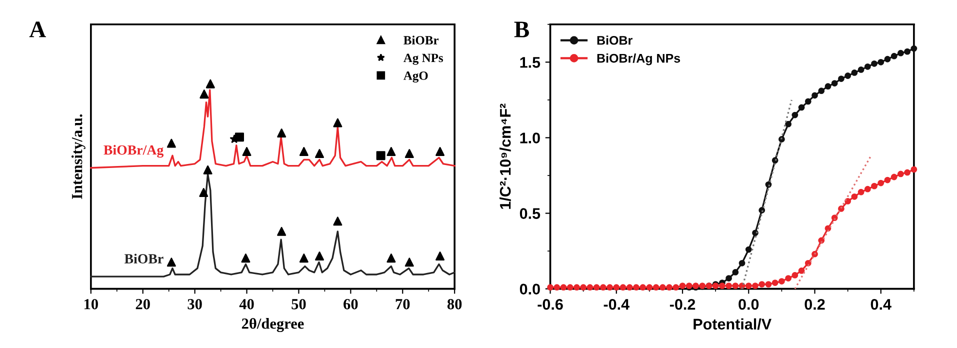 The height and width of the screenshot is (348, 957). What do you see at coordinates (530, 213) in the screenshot?
I see `y-tick-label: 0.5` at bounding box center [530, 213].